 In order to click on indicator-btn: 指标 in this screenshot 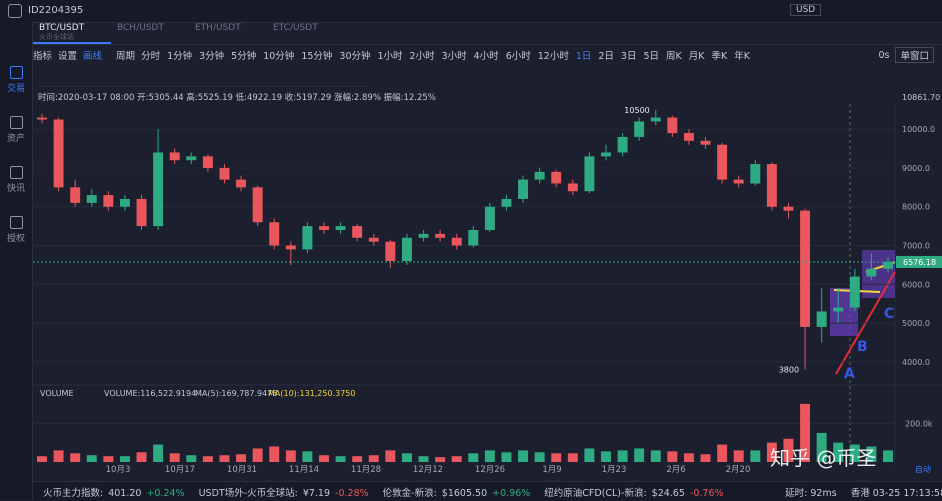, I will do `click(43, 56)`.